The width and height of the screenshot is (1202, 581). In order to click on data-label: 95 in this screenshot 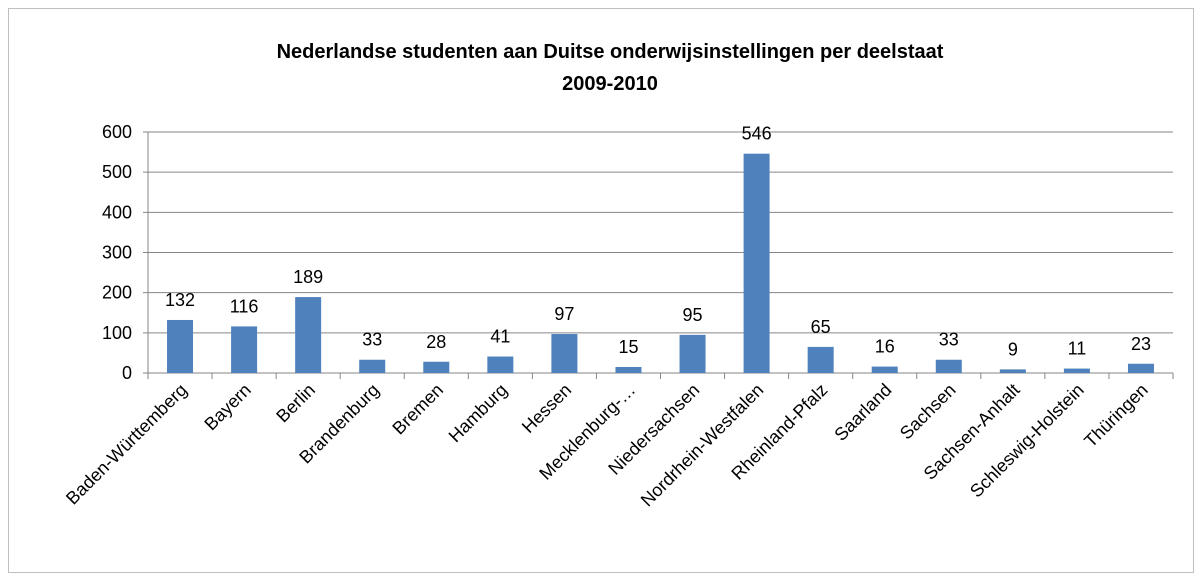, I will do `click(693, 315)`.